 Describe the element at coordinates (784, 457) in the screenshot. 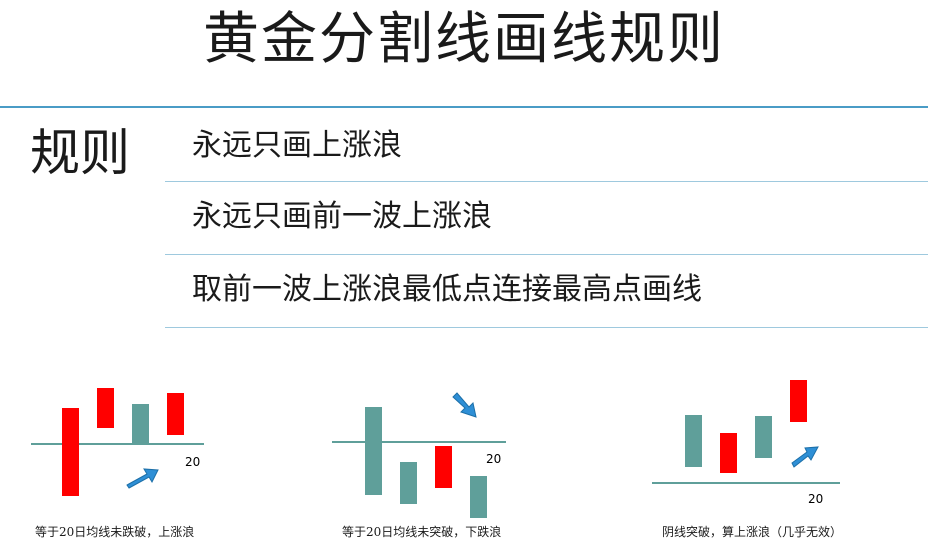

I see `example-diagram-breakout: 20 阴线突破，算上涨浪（几乎无效）` at that location.